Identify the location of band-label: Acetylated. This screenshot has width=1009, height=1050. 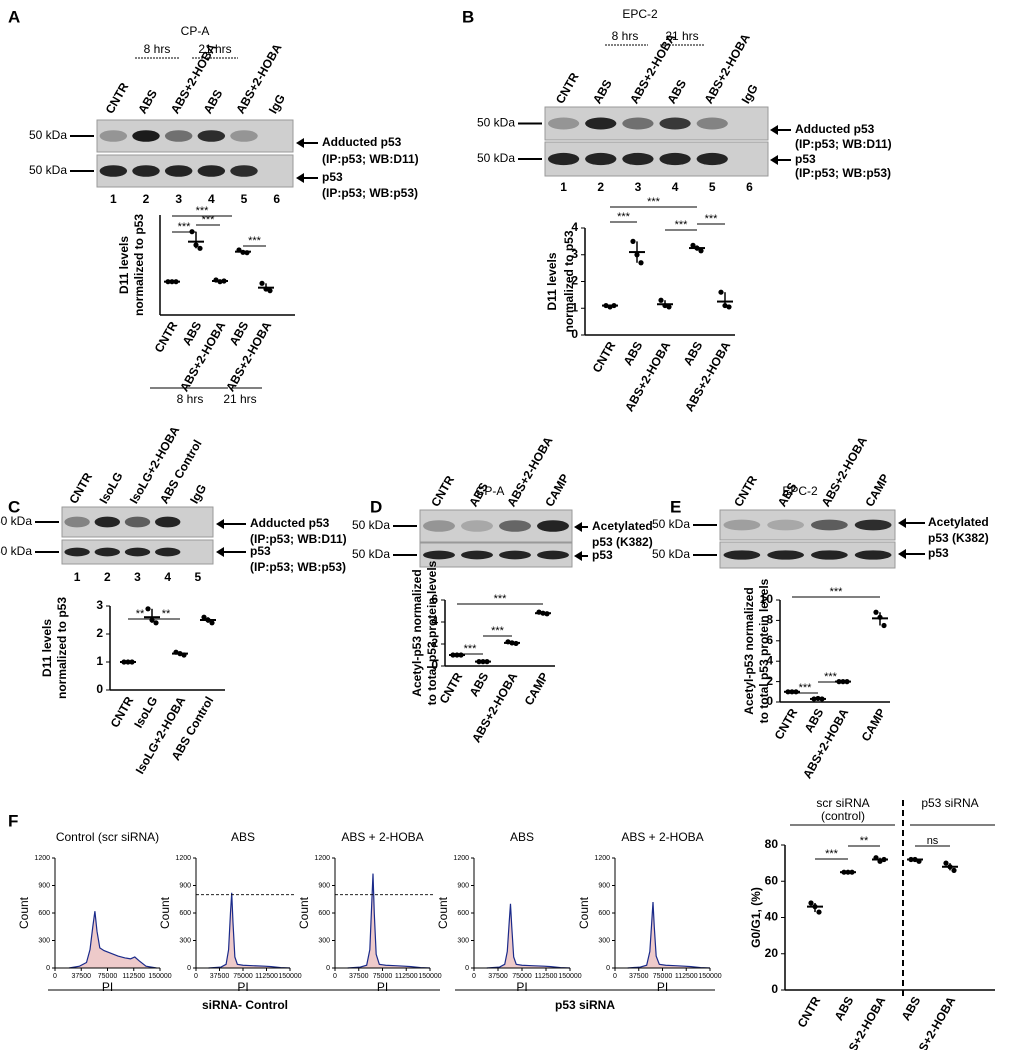
(958, 522).